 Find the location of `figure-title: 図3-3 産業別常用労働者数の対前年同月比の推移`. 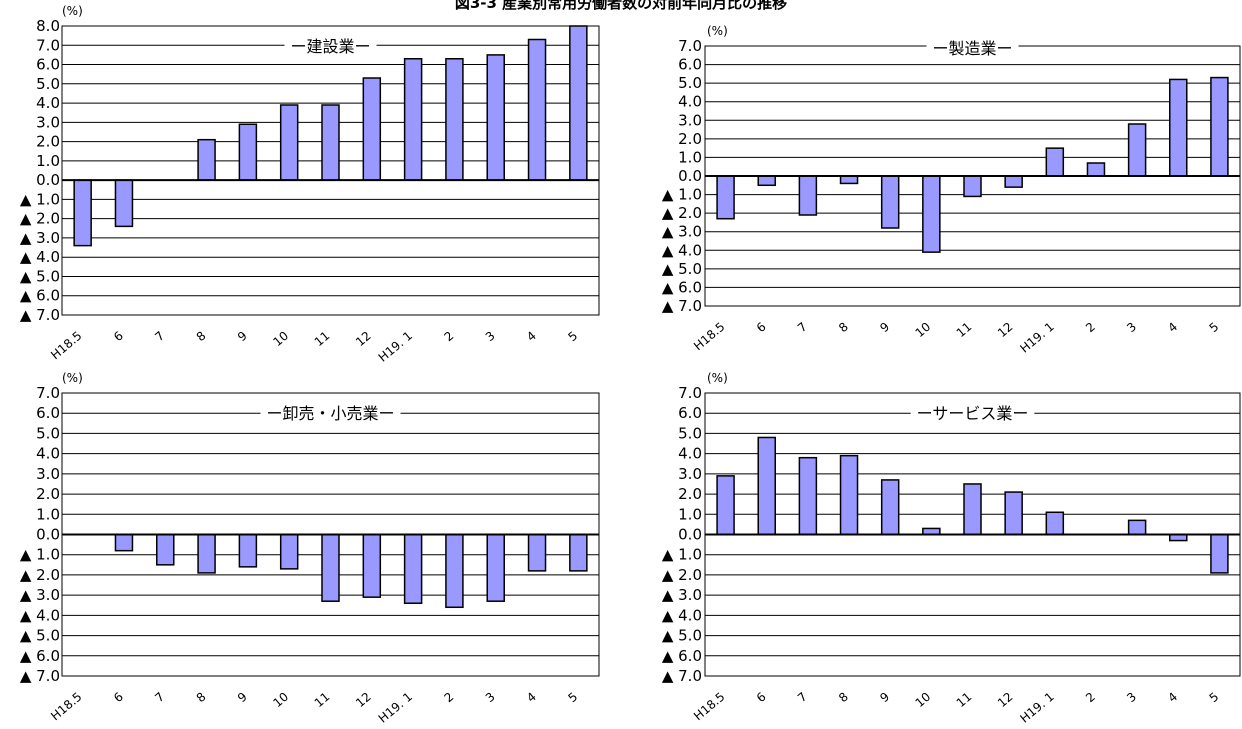

figure-title: 図3-3 産業別常用労働者数の対前年同月比の推移 is located at coordinates (621, 6).